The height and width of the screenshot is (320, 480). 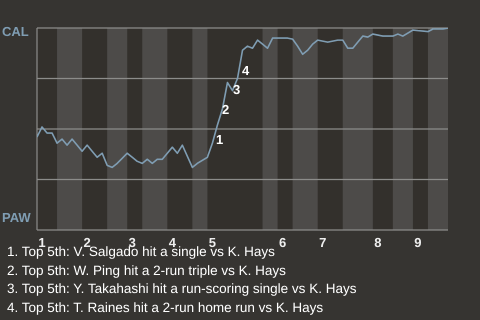 What do you see at coordinates (282, 242) in the screenshot?
I see `x-tick-label: 6` at bounding box center [282, 242].